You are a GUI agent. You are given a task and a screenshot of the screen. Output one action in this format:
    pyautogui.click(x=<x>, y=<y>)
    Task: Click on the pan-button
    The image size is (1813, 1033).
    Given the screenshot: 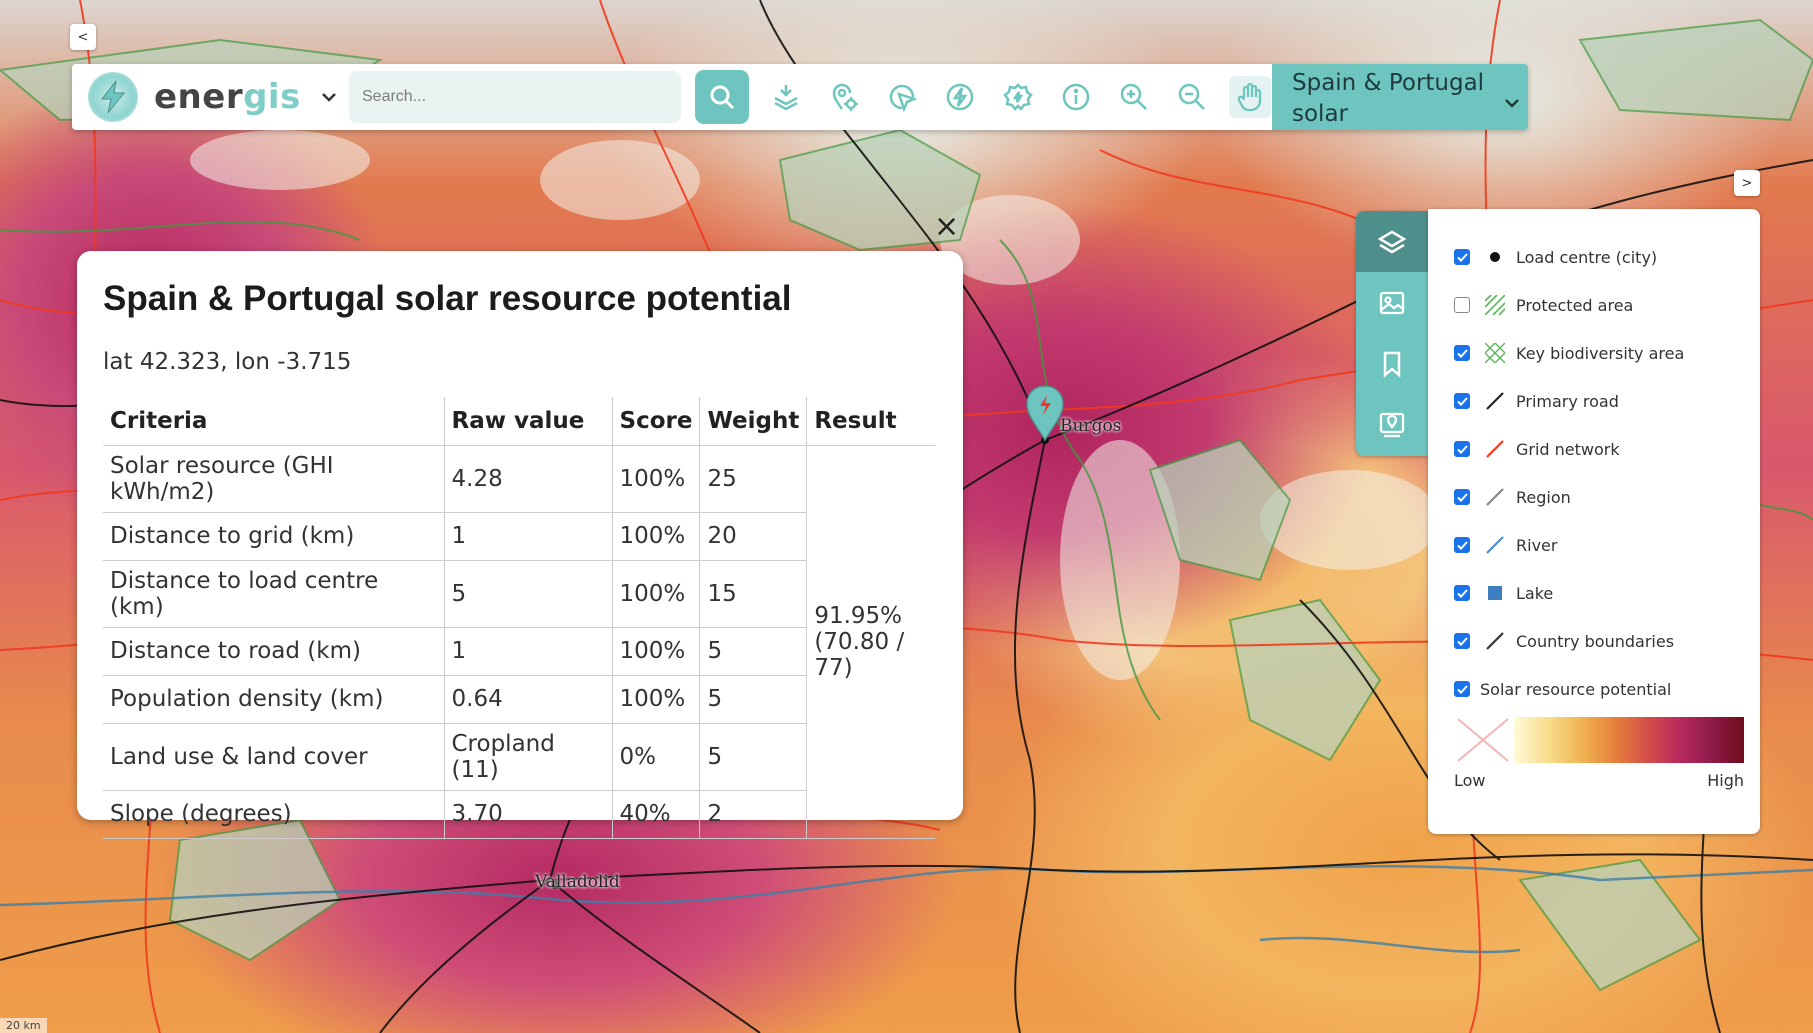 What is the action you would take?
    pyautogui.click(x=1250, y=97)
    